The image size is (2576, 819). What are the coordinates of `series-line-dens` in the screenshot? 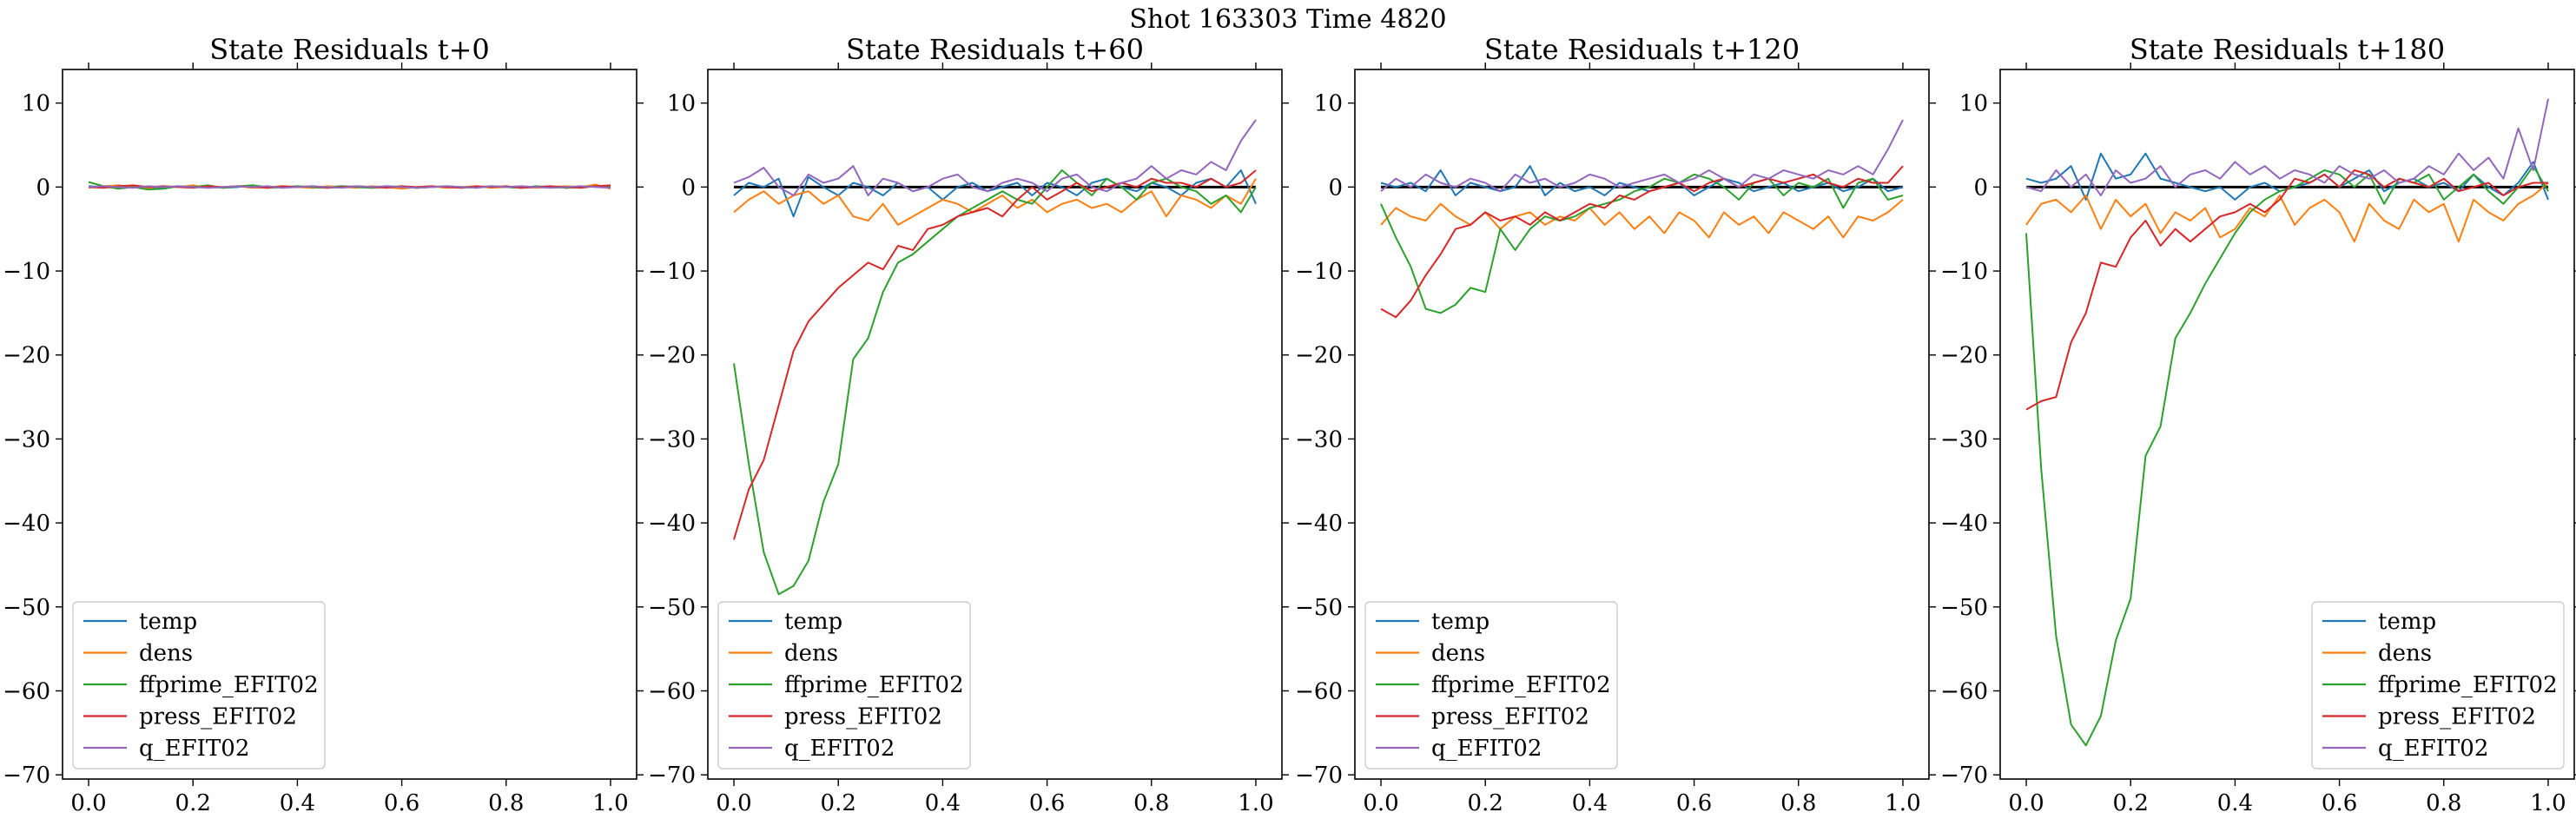 It's located at (1642, 219).